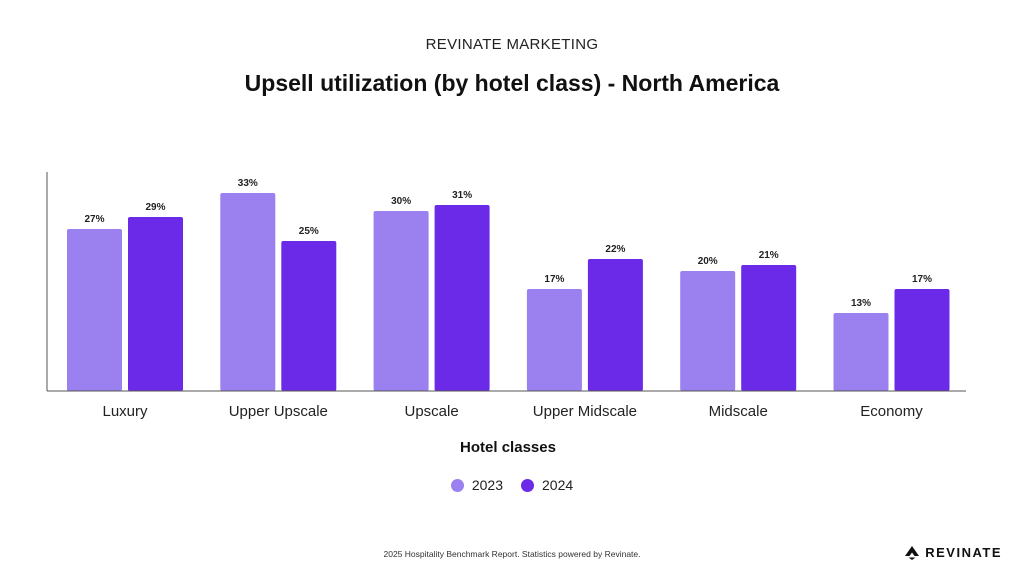  What do you see at coordinates (512, 485) in the screenshot?
I see `chart-legend: 2023 2024` at bounding box center [512, 485].